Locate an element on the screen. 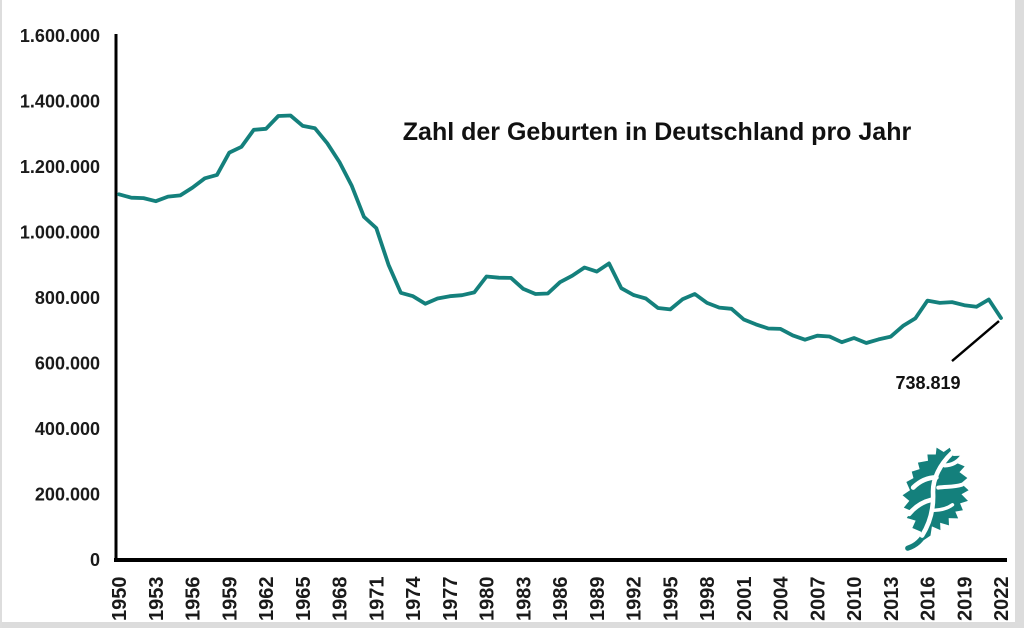 Image resolution: width=1024 pixels, height=628 pixels. leaf-logo is located at coordinates (935, 499).